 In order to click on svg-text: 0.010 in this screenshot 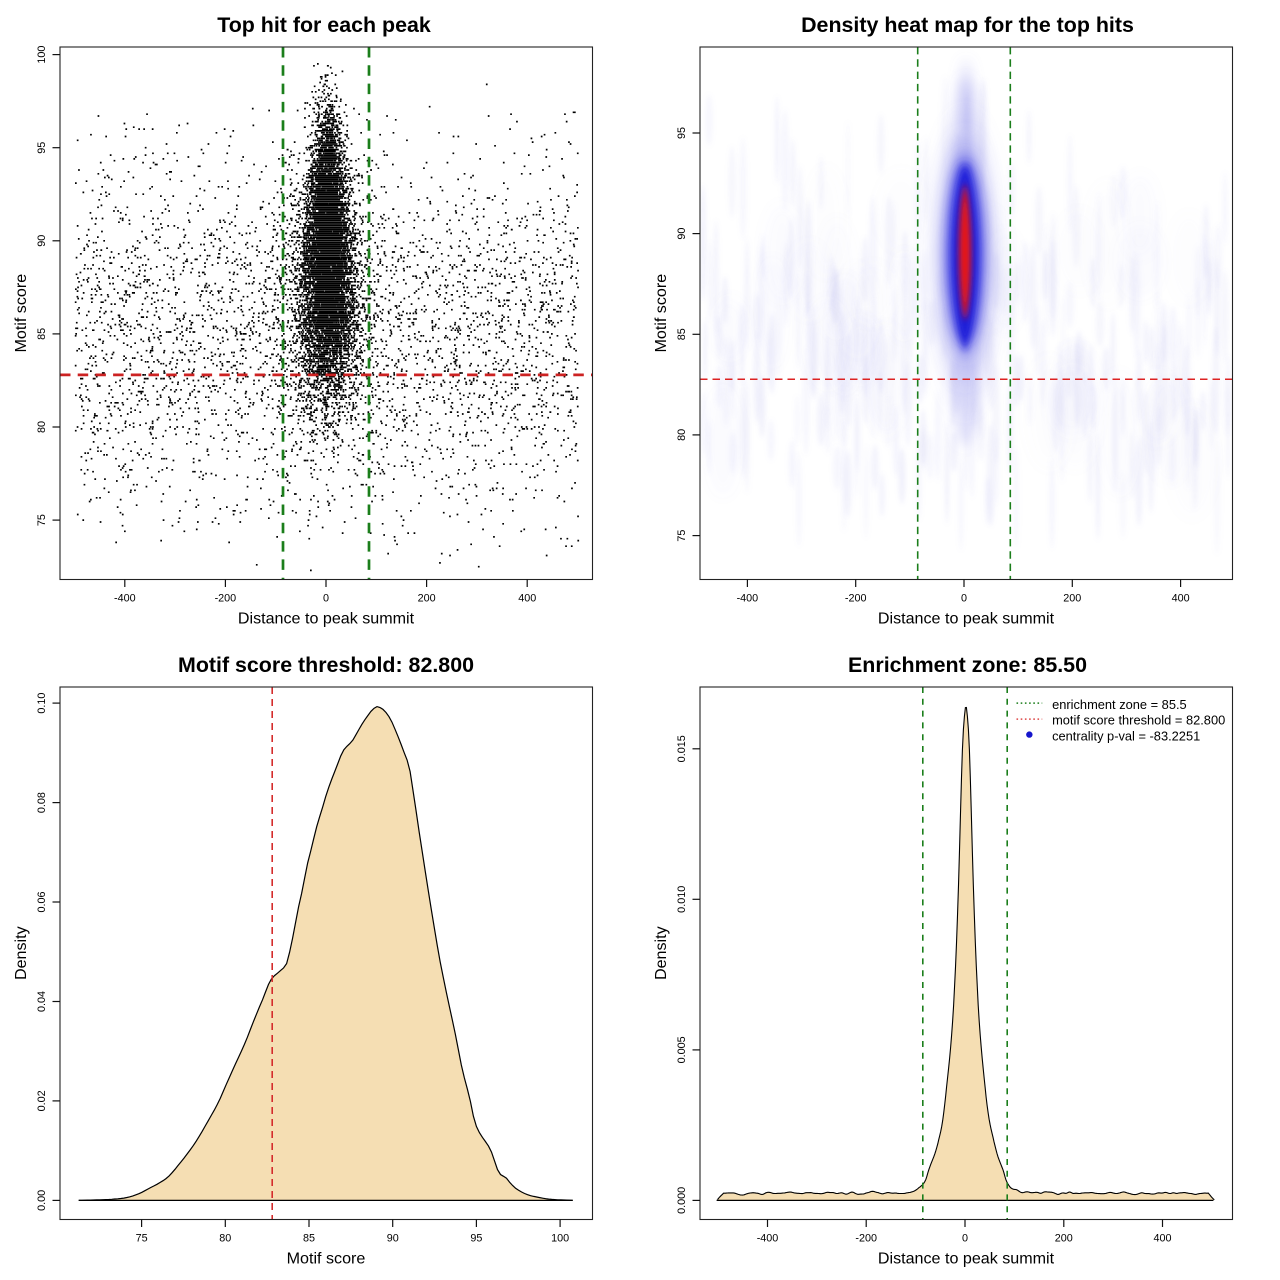, I will do `click(682, 899)`.